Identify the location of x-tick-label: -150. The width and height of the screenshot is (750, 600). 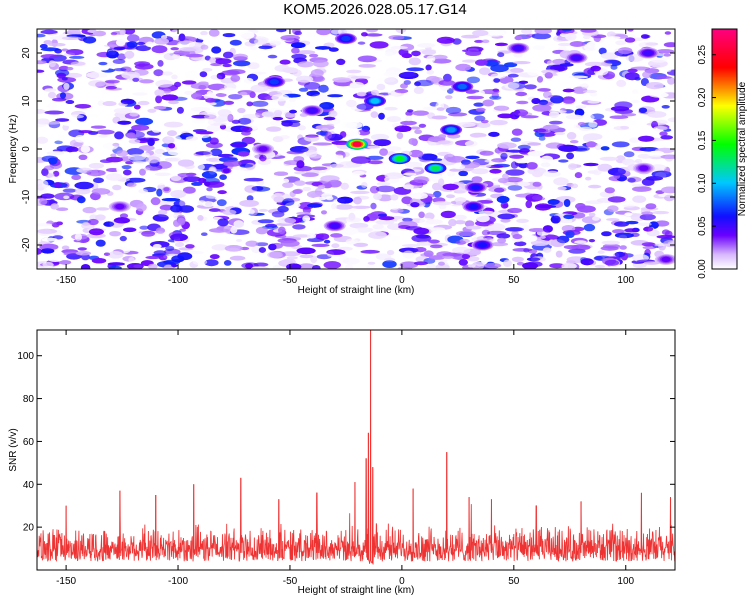
(66, 581).